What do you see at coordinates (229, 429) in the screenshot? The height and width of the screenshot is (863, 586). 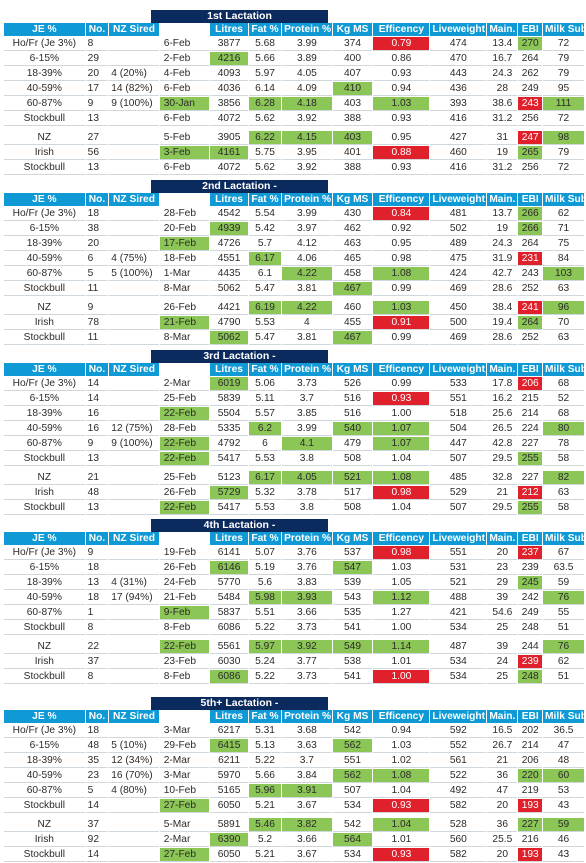 I see `cell-litres: 5335` at bounding box center [229, 429].